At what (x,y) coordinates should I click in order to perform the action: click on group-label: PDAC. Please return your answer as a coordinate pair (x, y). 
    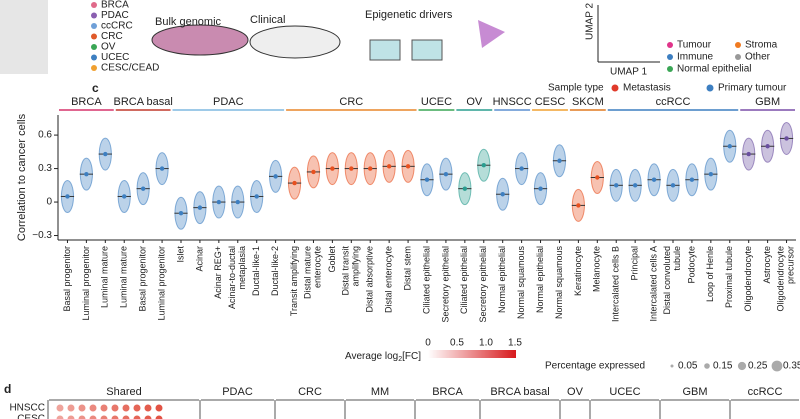
    Looking at the image, I should click on (228, 102).